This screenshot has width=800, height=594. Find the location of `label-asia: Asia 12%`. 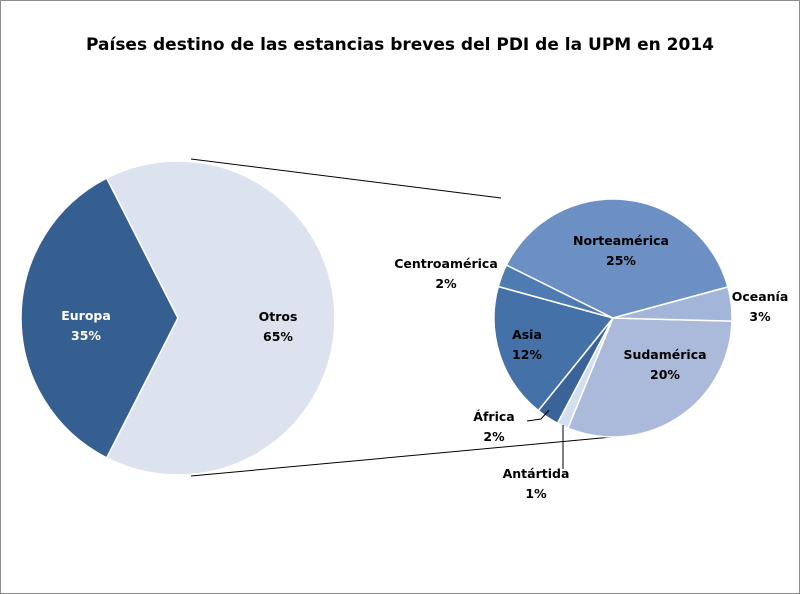

label-asia: Asia 12% is located at coordinates (527, 344).